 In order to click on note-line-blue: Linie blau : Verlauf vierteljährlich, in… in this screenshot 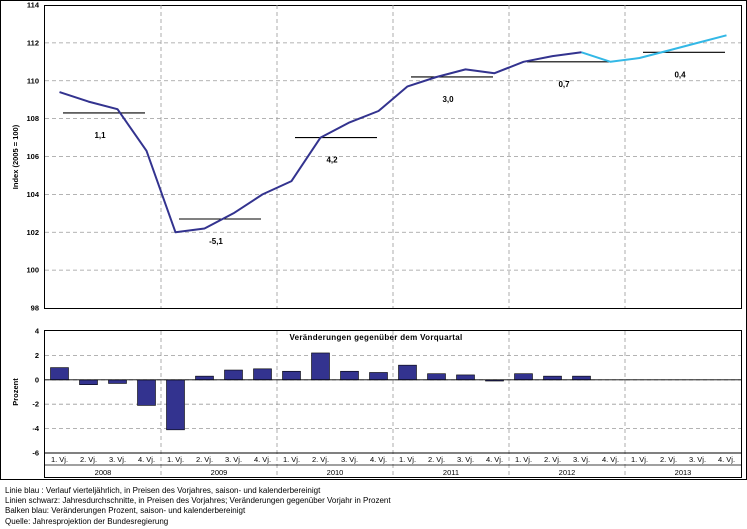, I will do `click(163, 490)`.